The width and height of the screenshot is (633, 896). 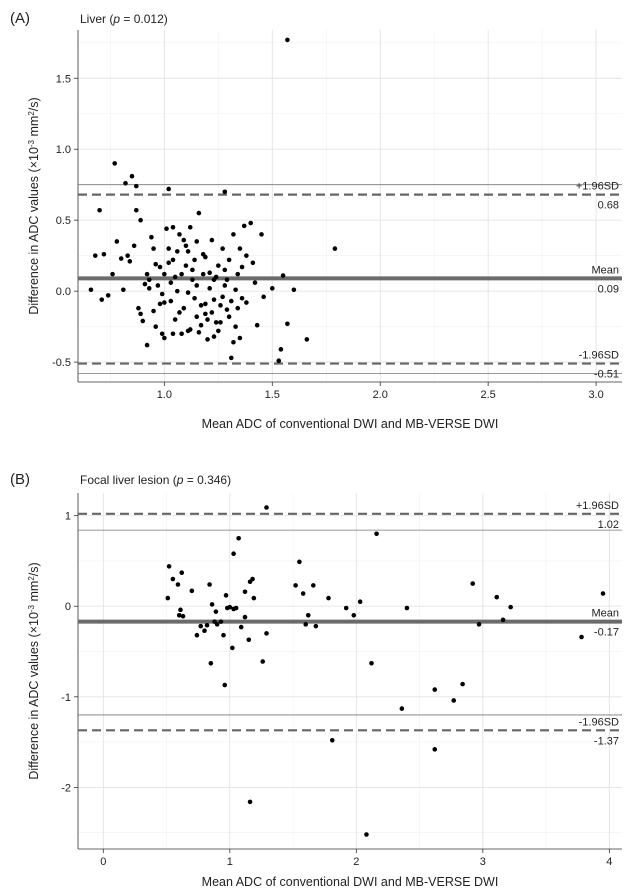 What do you see at coordinates (380, 395) in the screenshot?
I see `panel-a-x-tick-label: 2.0` at bounding box center [380, 395].